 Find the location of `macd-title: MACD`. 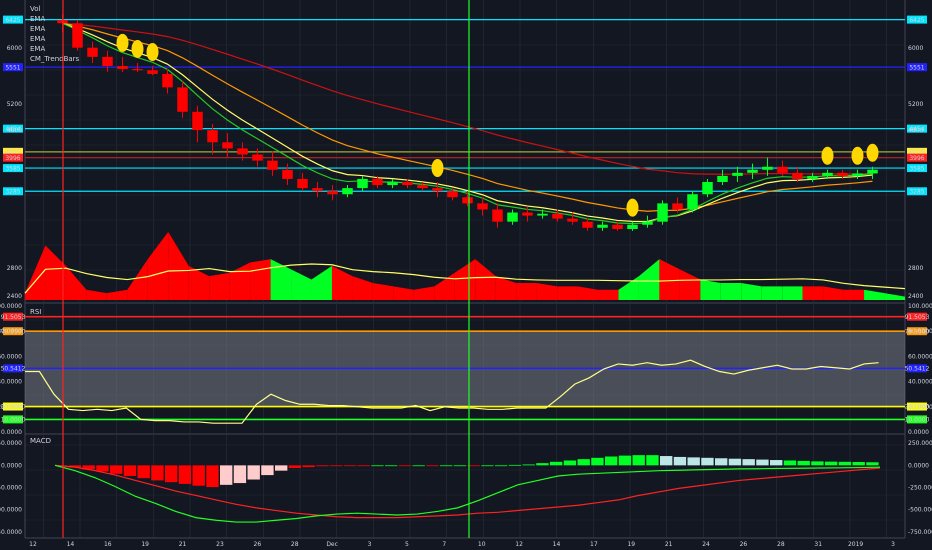

macd-title: MACD is located at coordinates (40, 441).